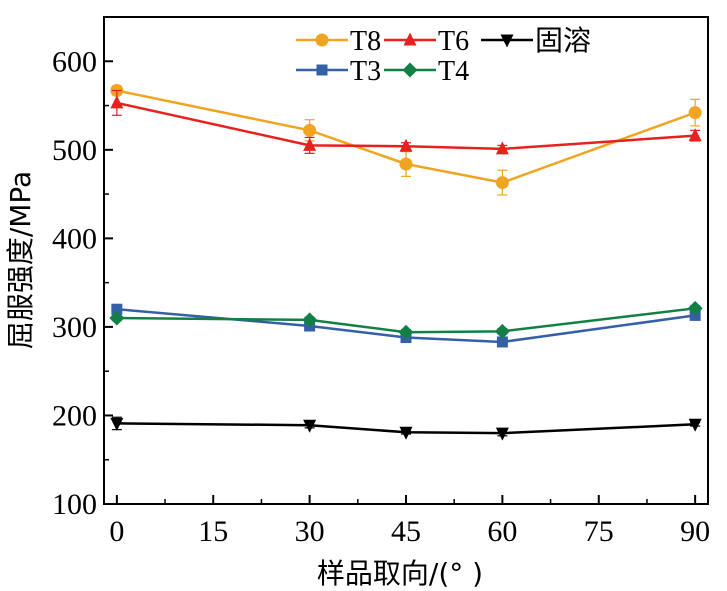  What do you see at coordinates (74, 61) in the screenshot?
I see `y-tick-label: 600` at bounding box center [74, 61].